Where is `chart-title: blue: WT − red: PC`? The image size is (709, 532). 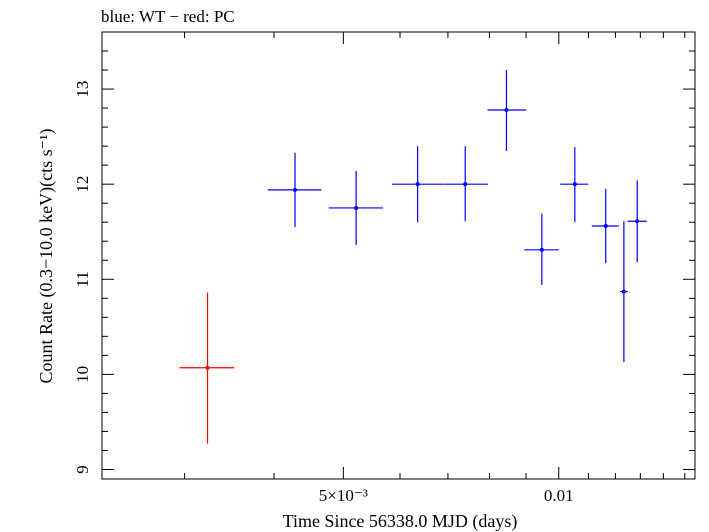 chart-title: blue: WT − red: PC is located at coordinates (168, 16).